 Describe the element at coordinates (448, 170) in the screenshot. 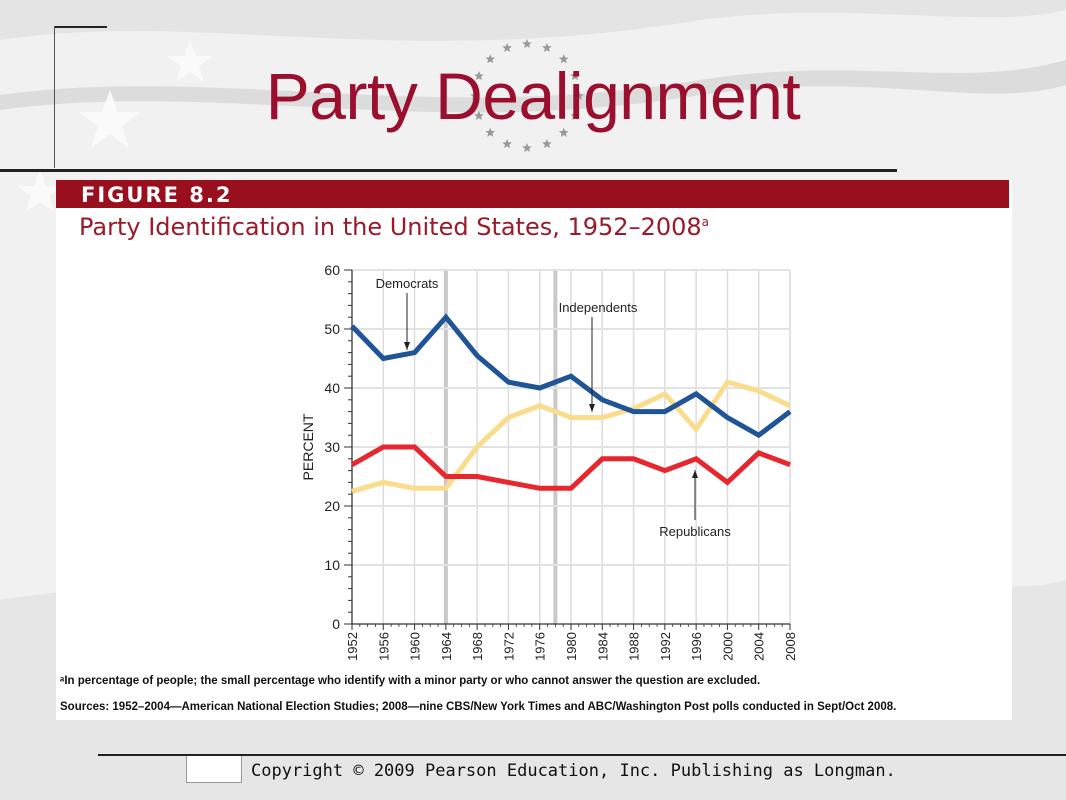

I see `title-underline` at that location.